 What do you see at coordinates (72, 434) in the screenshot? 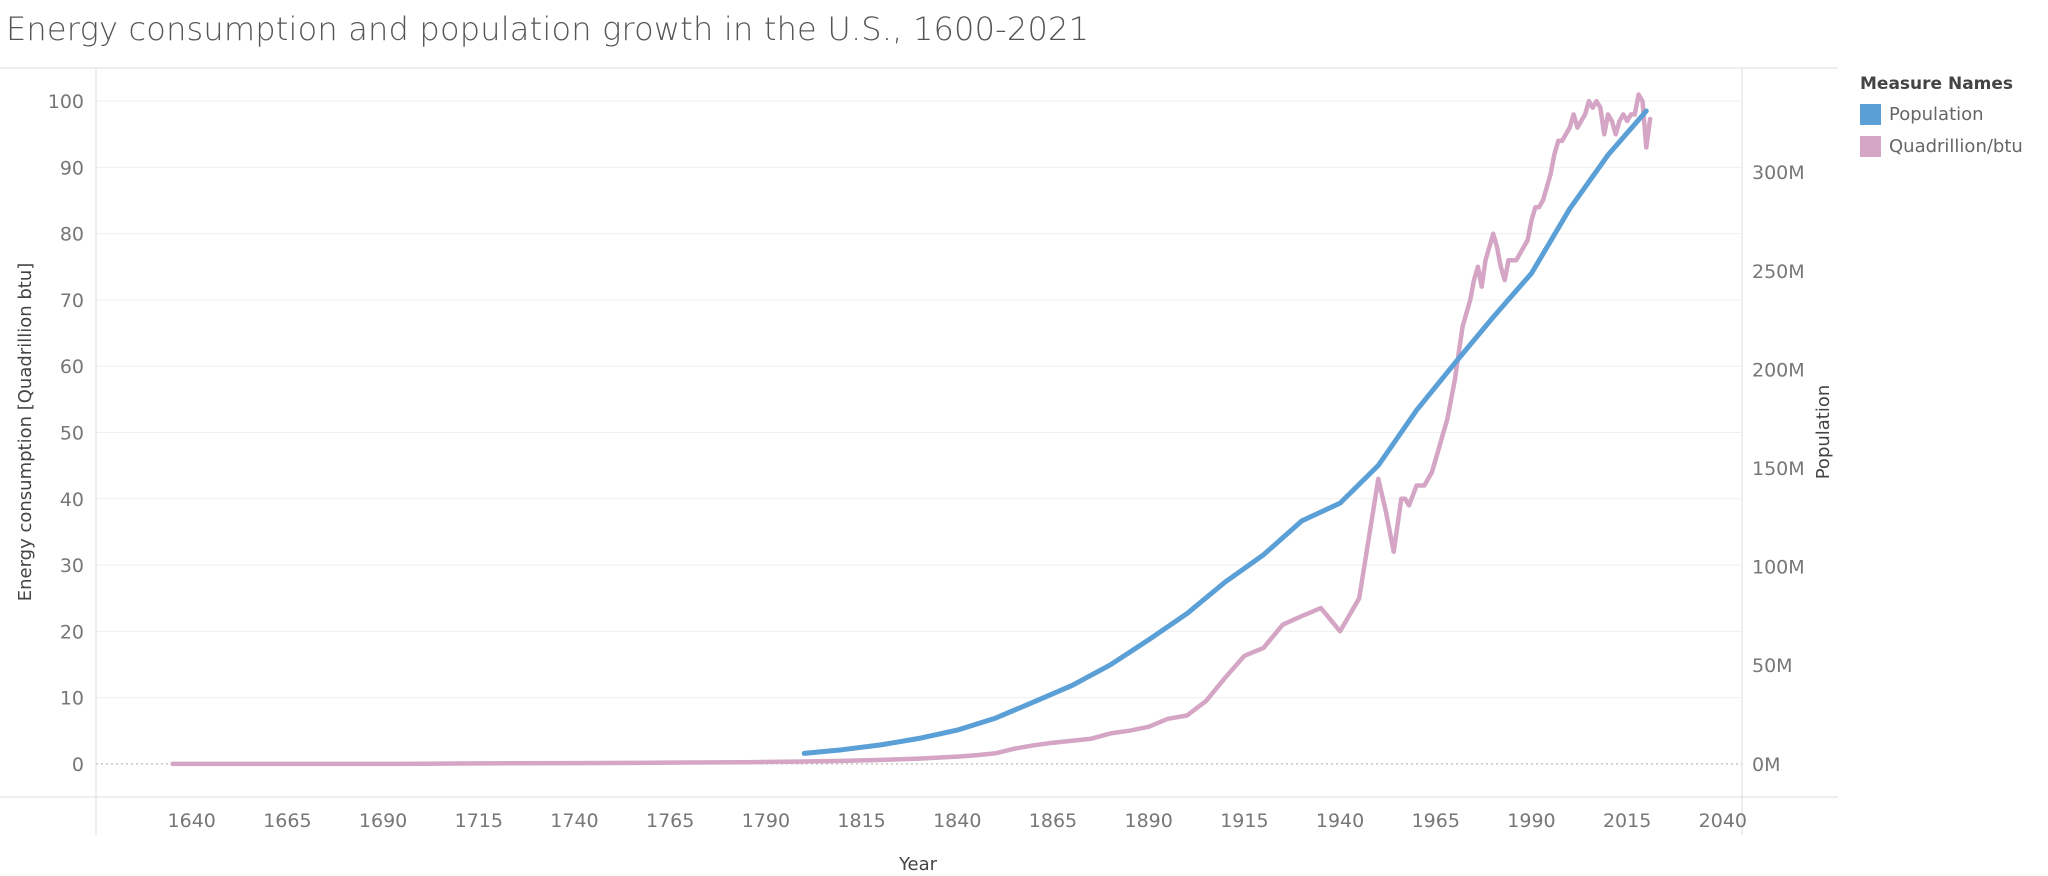
I see `y-left-tick-label: 50` at bounding box center [72, 434].